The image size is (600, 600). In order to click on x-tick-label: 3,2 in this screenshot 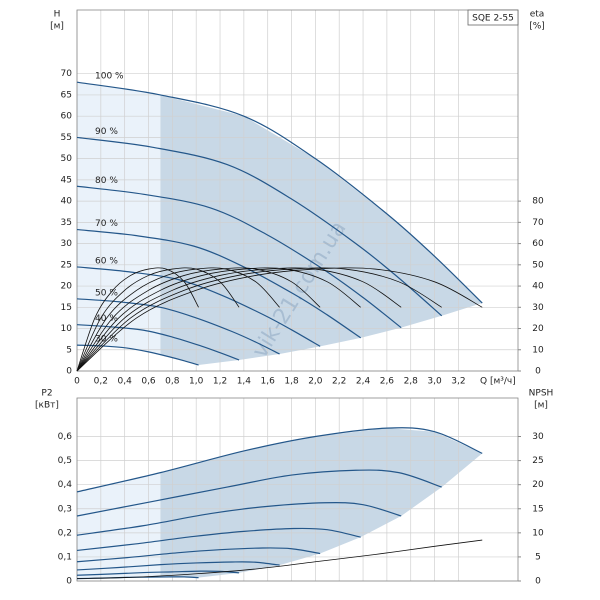, I will do `click(458, 382)`.